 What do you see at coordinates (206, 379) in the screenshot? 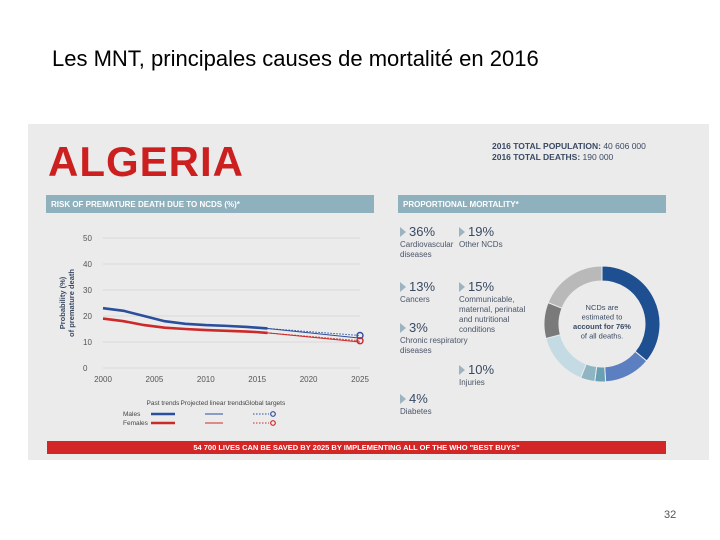
I see `x-tick-label: 2010` at bounding box center [206, 379].